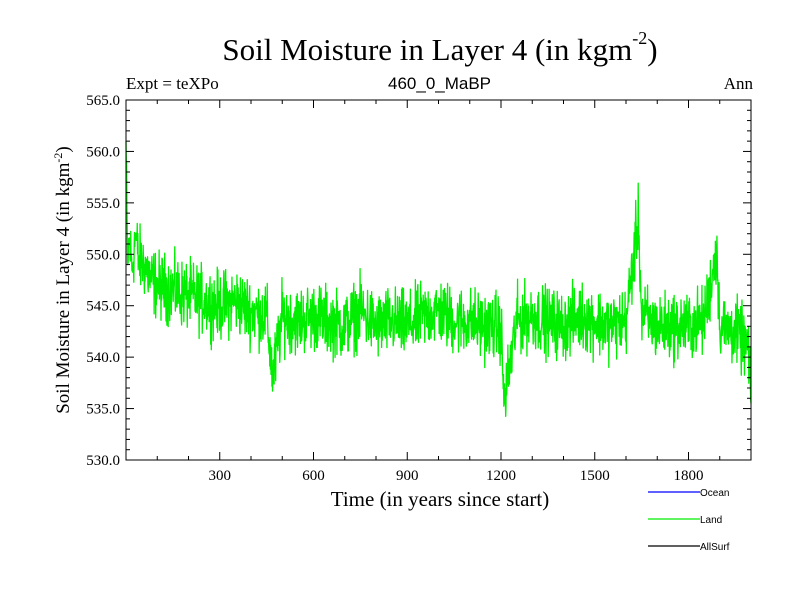 Image resolution: width=800 pixels, height=600 pixels. I want to click on legend-label-allsurf: AllSurf, so click(715, 547).